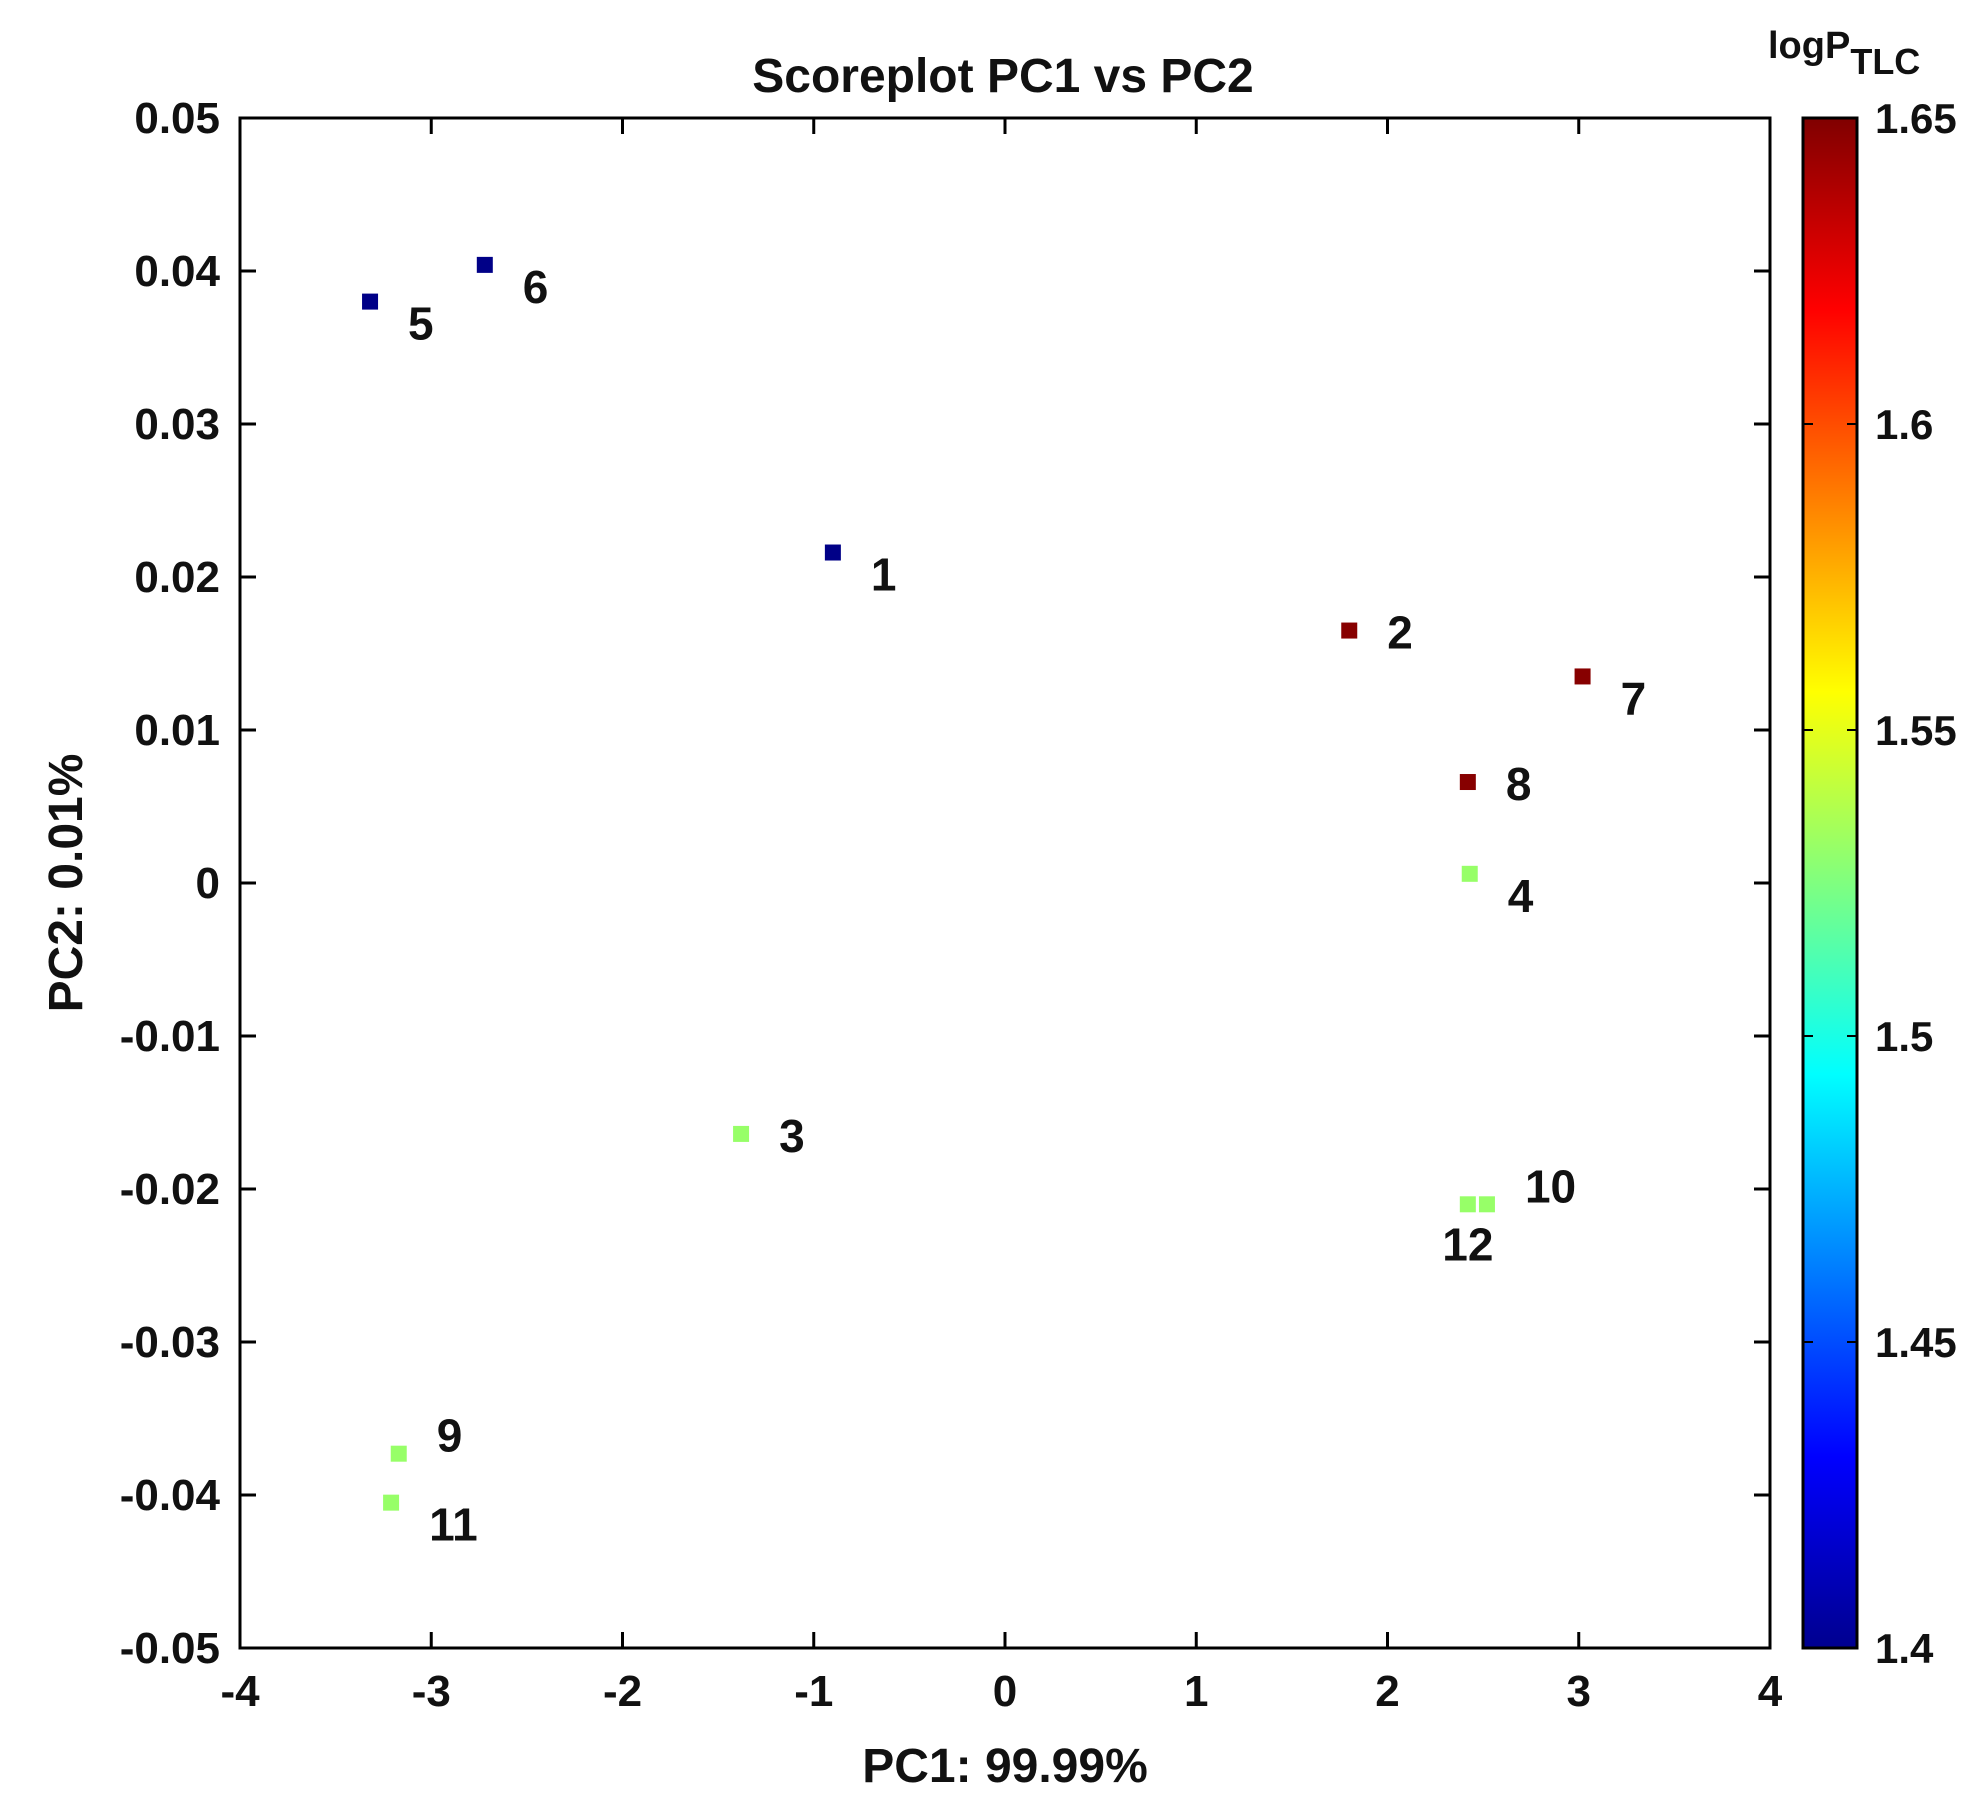 Image resolution: width=1977 pixels, height=1796 pixels. What do you see at coordinates (1634, 698) in the screenshot?
I see `point-label: 7` at bounding box center [1634, 698].